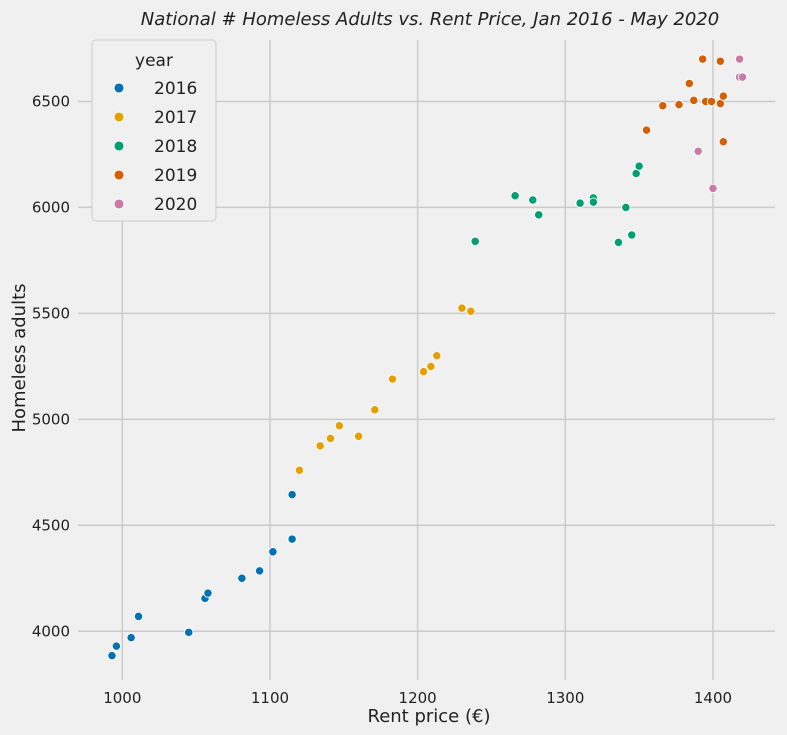 The height and width of the screenshot is (735, 787). I want to click on legend-marker-2016, so click(119, 88).